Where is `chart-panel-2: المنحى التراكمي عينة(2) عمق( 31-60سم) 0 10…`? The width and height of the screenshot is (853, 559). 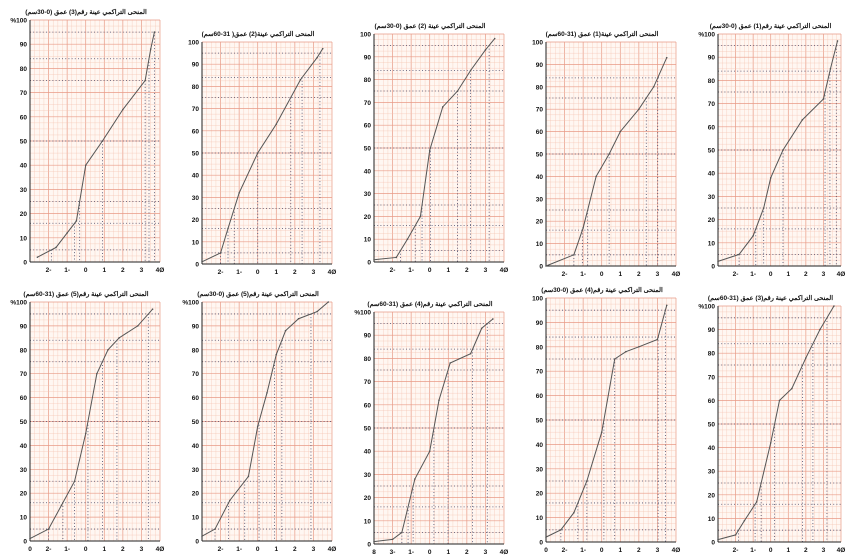
chart-panel-2: المنحى التراكمي عينة(2) عمق( 31-60سم) 0 10… is located at coordinates (258, 154).